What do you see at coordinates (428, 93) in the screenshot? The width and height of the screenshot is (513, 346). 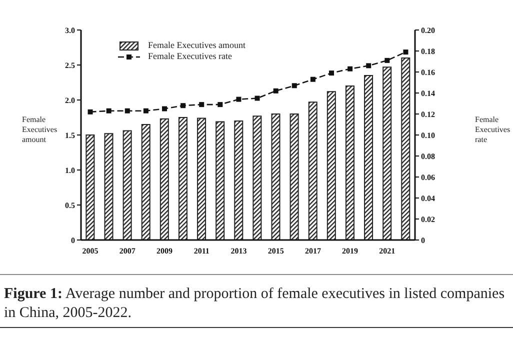 I see `y2-tick-label: 0.14` at bounding box center [428, 93].